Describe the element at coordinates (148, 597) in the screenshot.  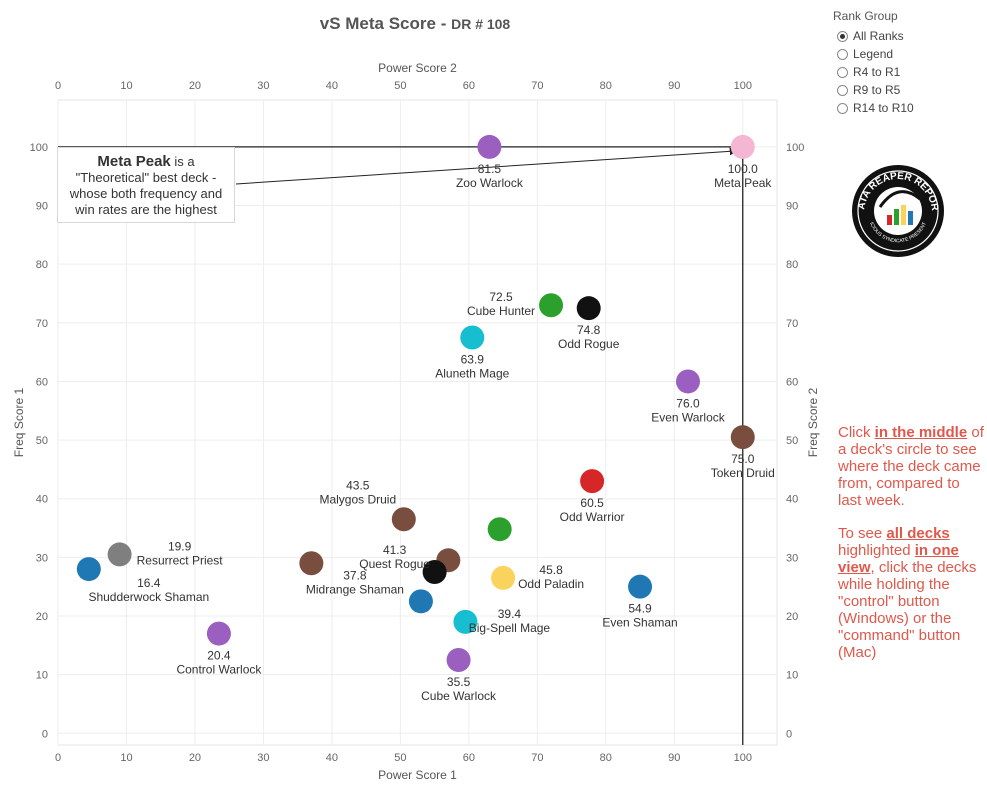
I see `deck-name-label: Shudderwock Shaman` at that location.